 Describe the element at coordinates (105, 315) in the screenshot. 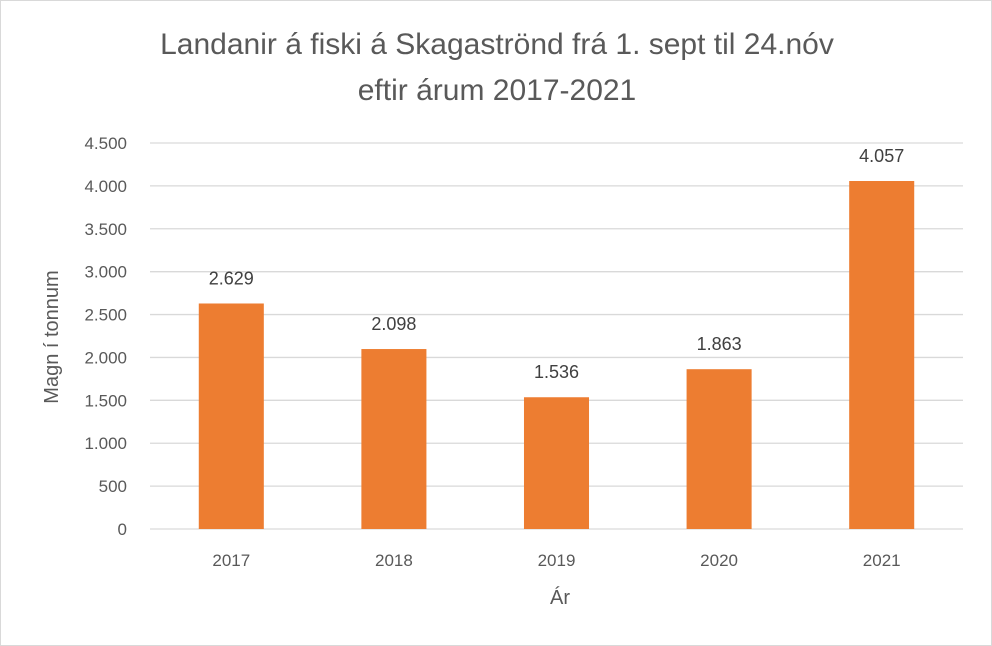

I see `y-tick-label: 2.500` at that location.